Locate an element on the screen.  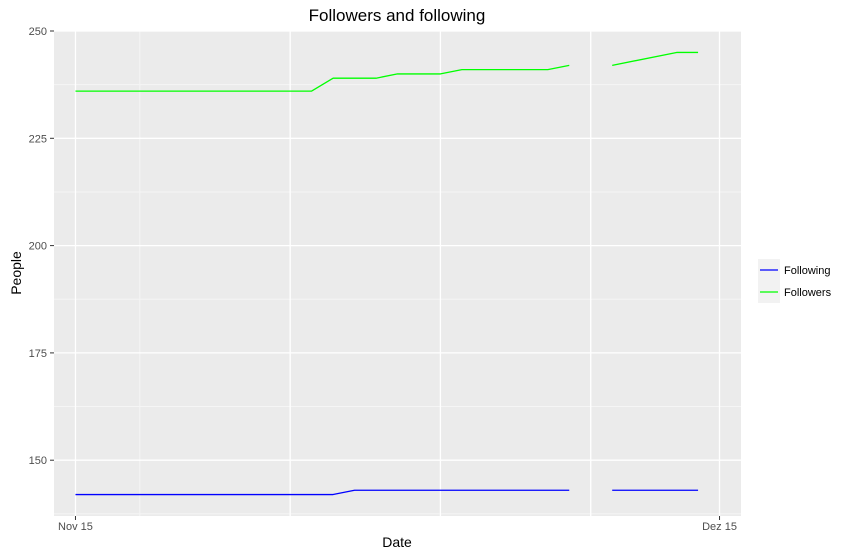
y-tick-label: 175 is located at coordinates (38, 354).